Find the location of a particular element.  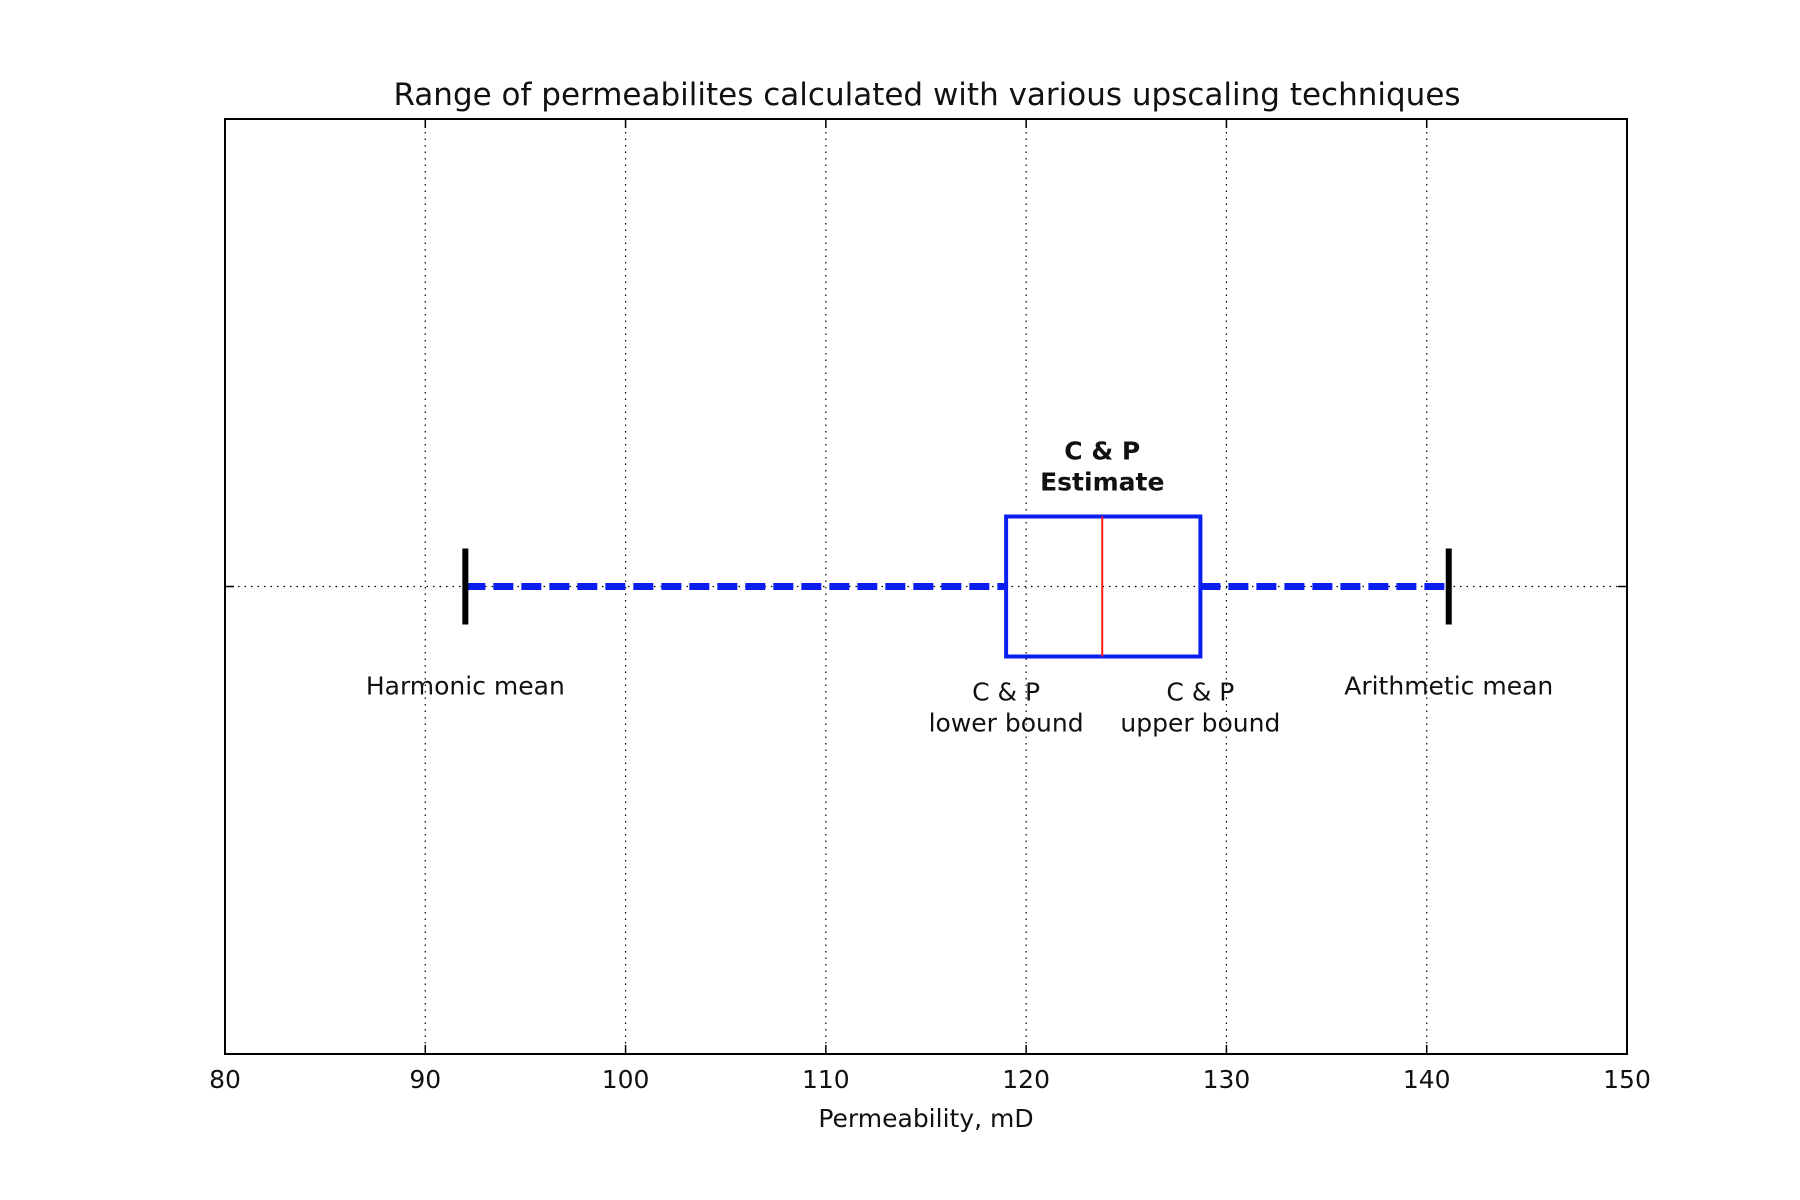

annotation-harmonic-mean: Harmonic mean is located at coordinates (465, 686).